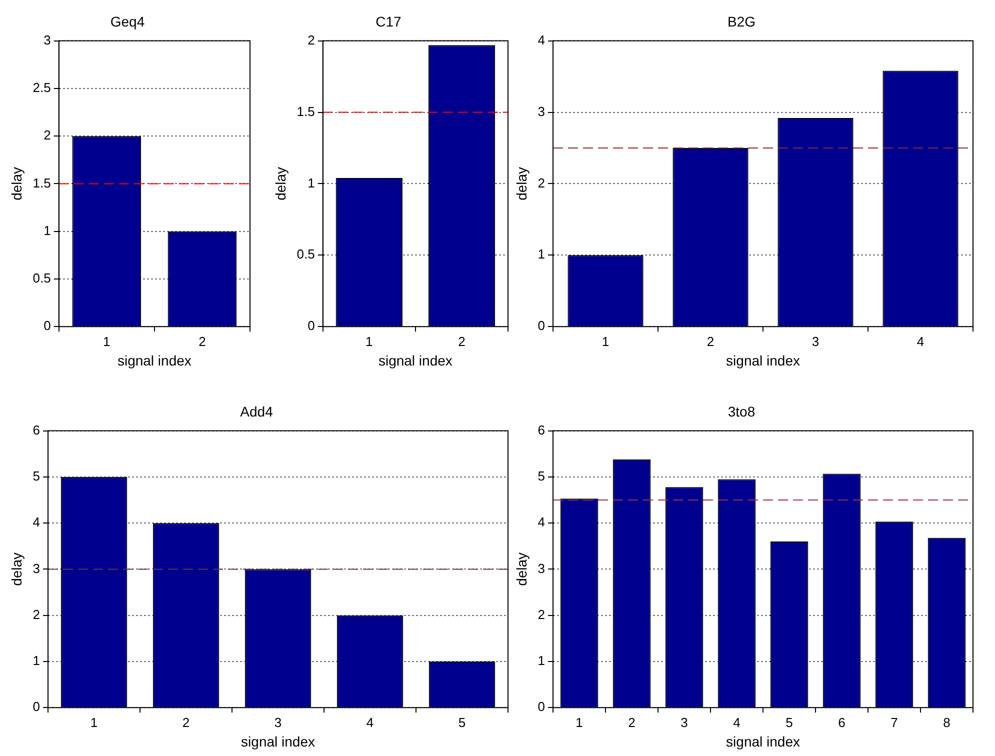  I want to click on chart-title: Add4, so click(257, 411).